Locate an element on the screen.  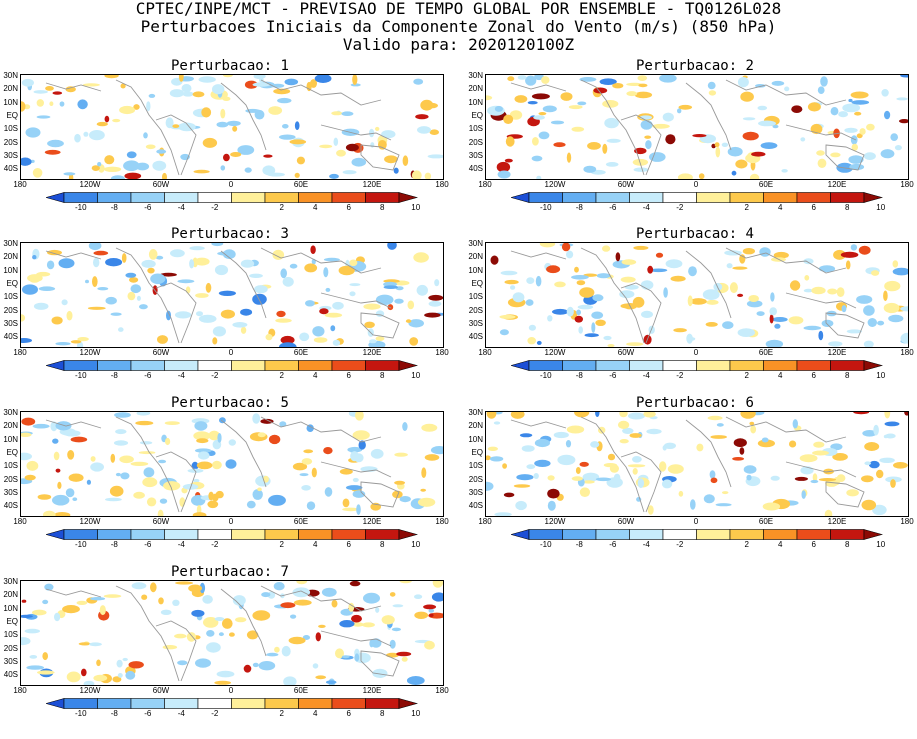
colorbar-label: -4 is located at coordinates (646, 207).